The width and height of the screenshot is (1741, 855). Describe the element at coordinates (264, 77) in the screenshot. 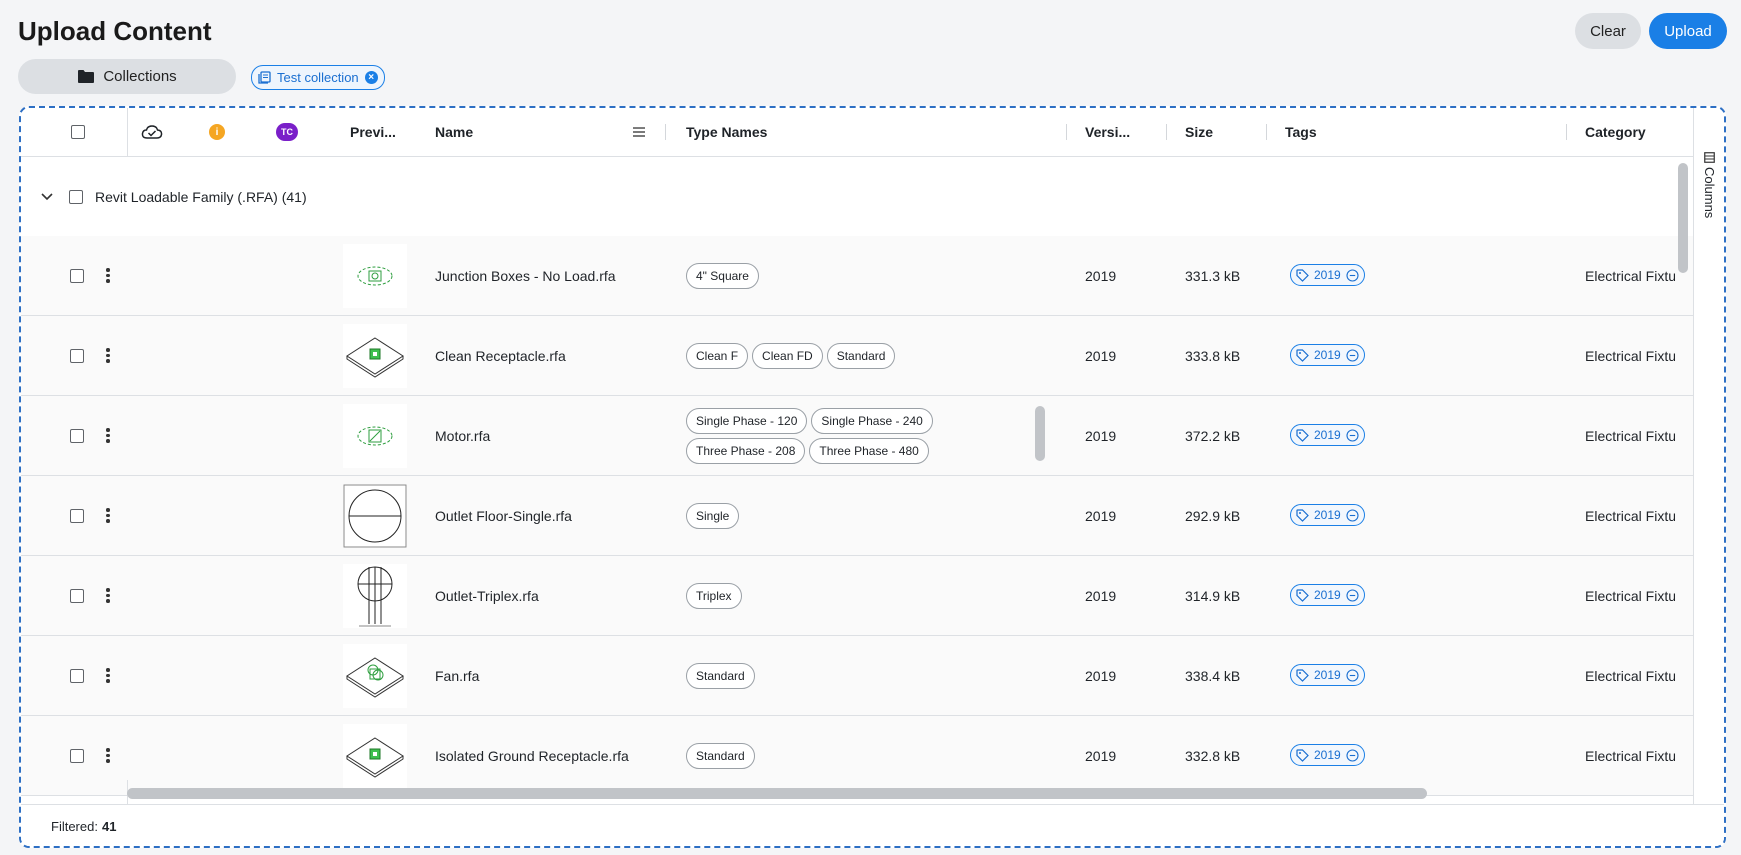

I see `collection-icon` at that location.